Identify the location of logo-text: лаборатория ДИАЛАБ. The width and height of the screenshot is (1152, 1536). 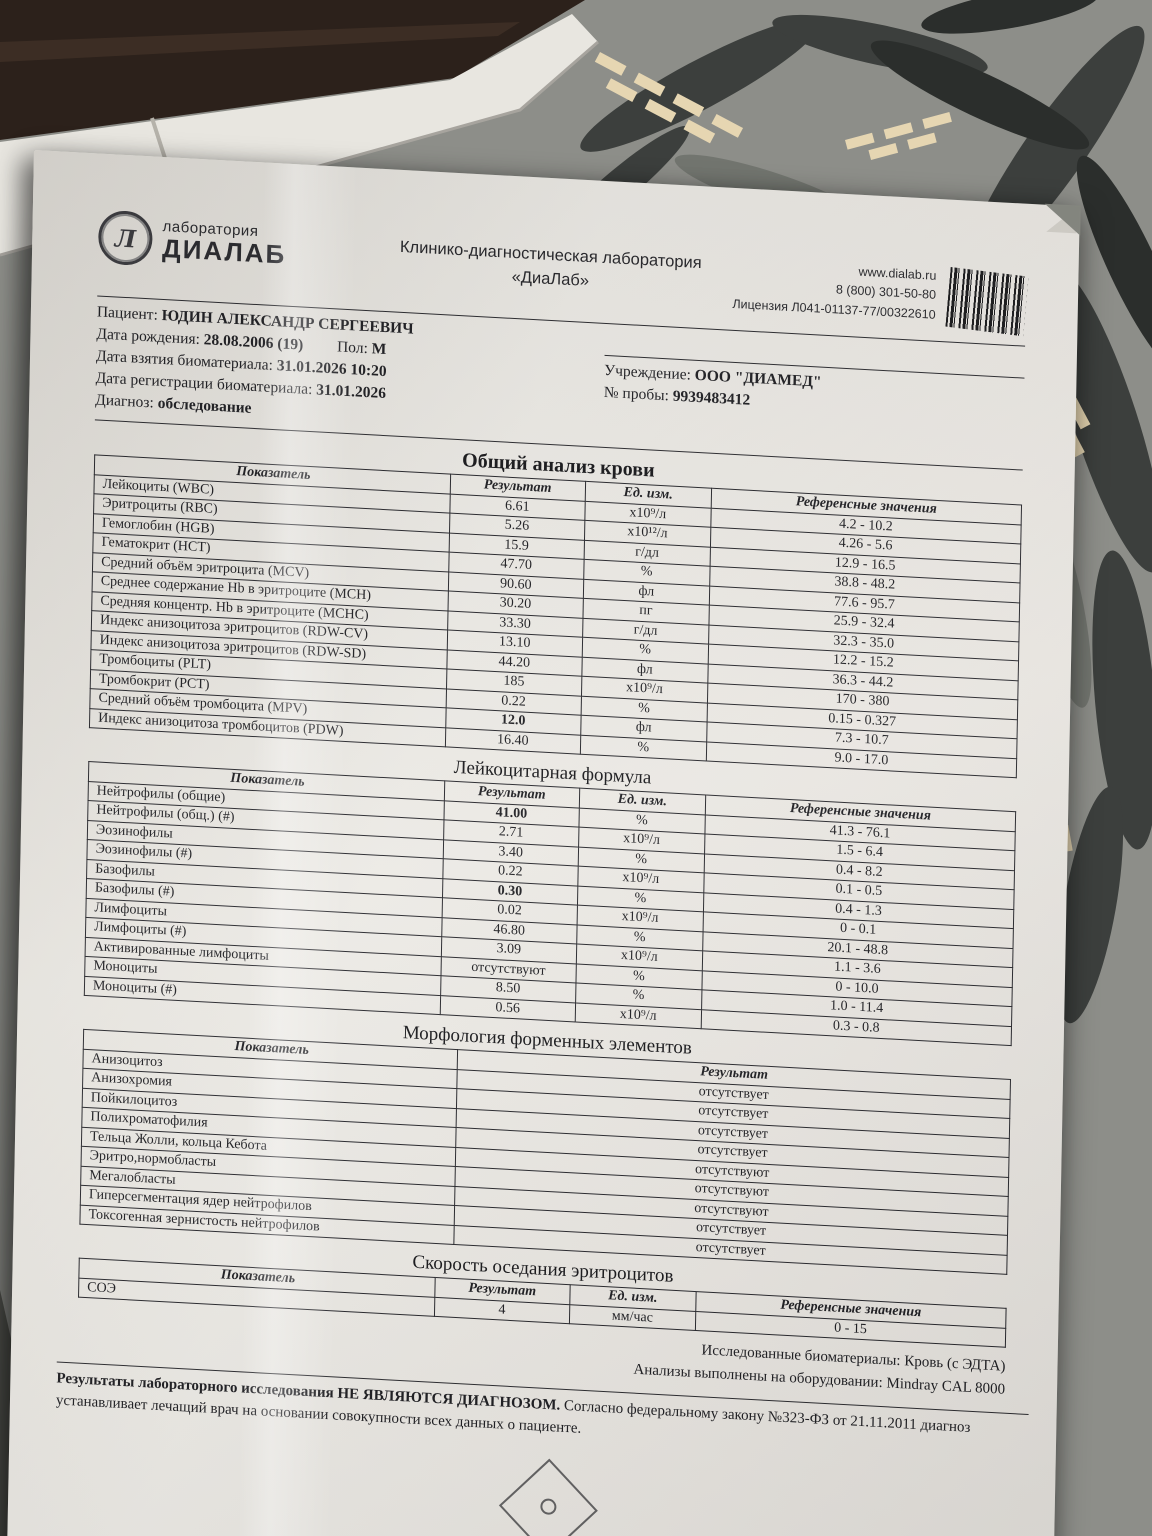
(224, 244).